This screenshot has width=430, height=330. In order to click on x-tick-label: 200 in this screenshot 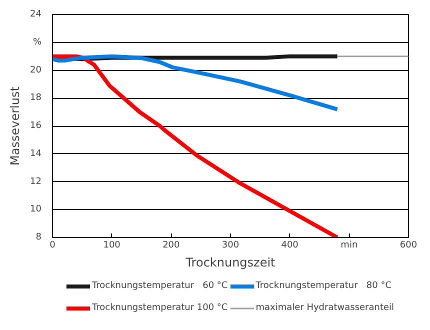, I will do `click(171, 245)`.